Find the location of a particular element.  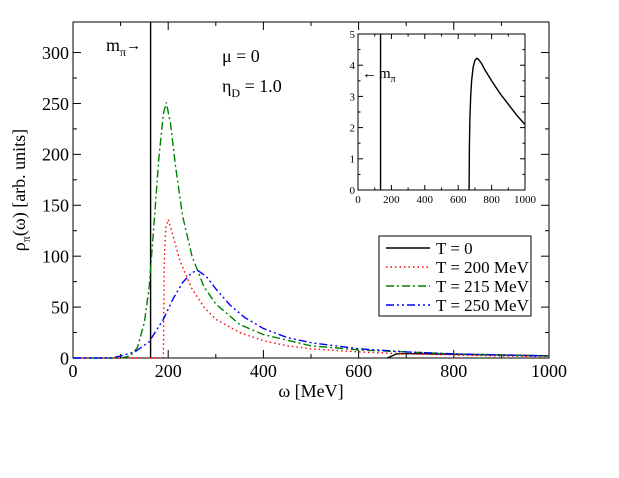

legend-label-t-200-mev: T = 200 MeV is located at coordinates (483, 267).